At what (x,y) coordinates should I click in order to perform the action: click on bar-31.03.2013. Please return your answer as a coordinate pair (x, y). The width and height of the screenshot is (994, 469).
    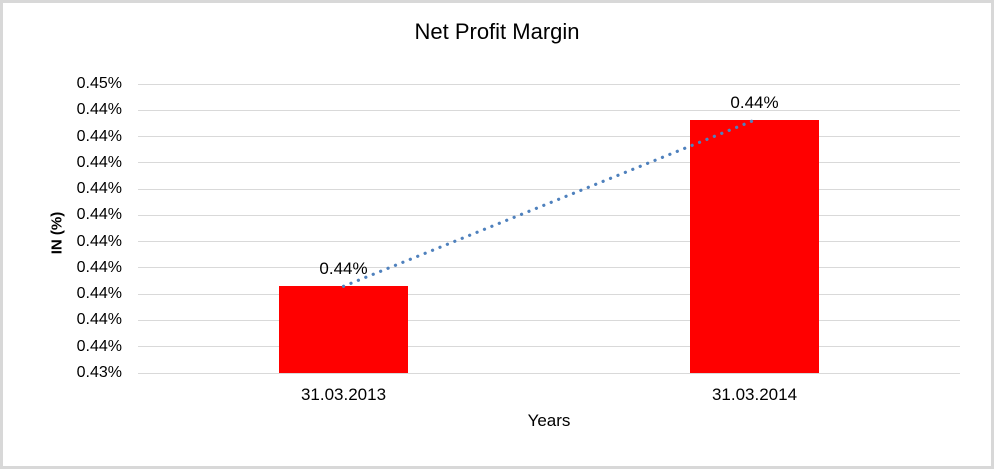
    Looking at the image, I should click on (343, 329).